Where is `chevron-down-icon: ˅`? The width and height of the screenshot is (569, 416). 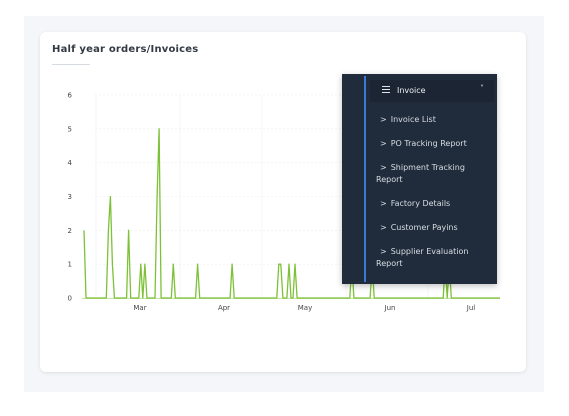
chevron-down-icon: ˅ is located at coordinates (482, 88).